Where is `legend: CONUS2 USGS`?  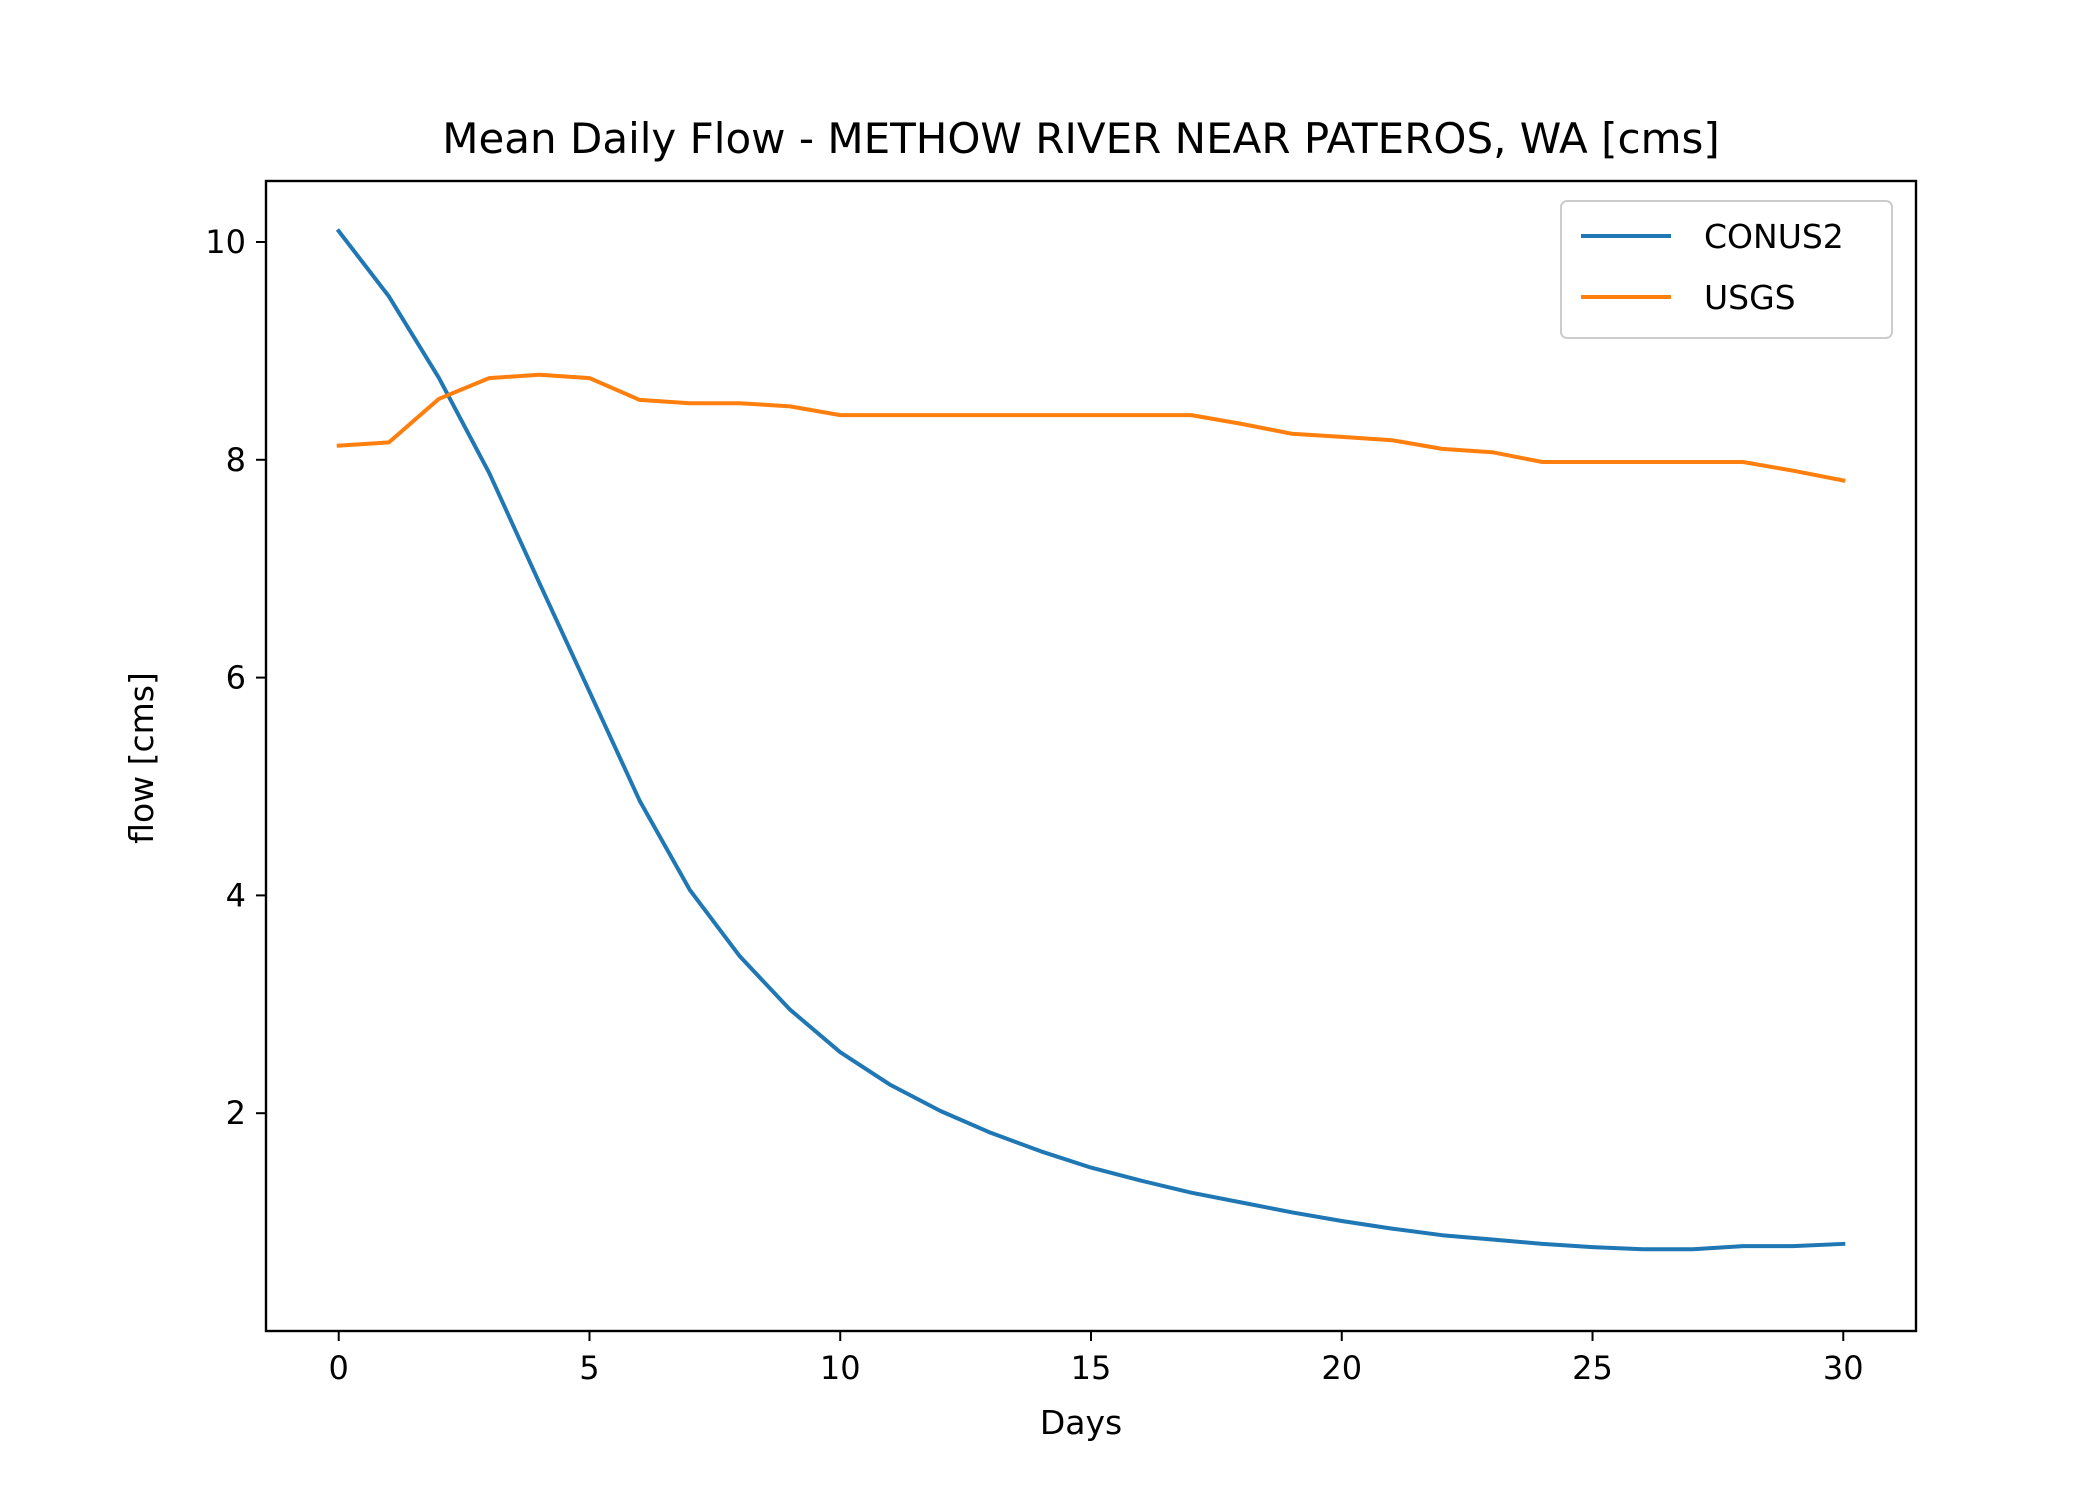 legend: CONUS2 USGS is located at coordinates (1726, 269).